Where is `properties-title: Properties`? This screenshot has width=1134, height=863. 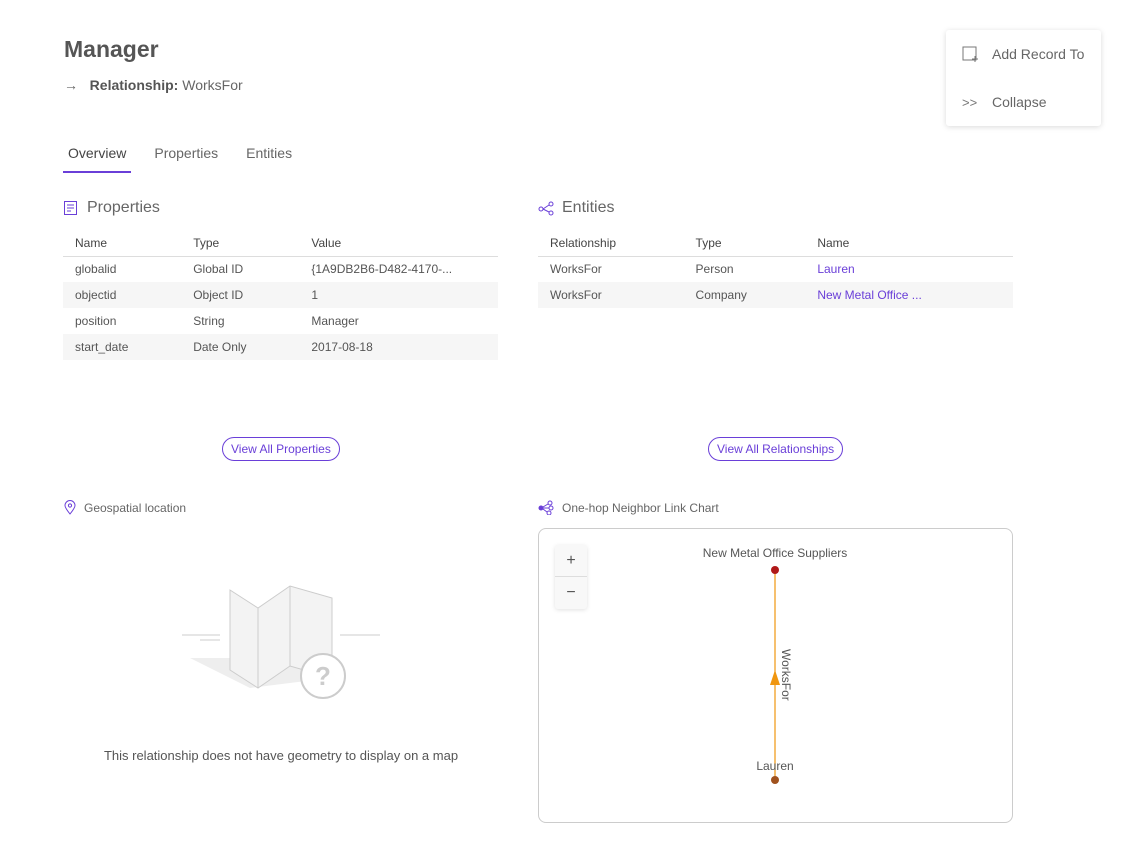 properties-title: Properties is located at coordinates (123, 207).